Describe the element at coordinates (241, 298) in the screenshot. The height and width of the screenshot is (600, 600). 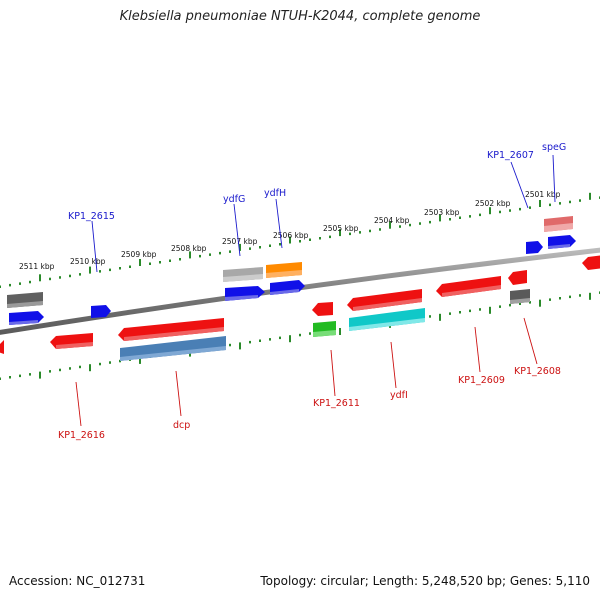
I see `feature-ydfG-shade` at that location.